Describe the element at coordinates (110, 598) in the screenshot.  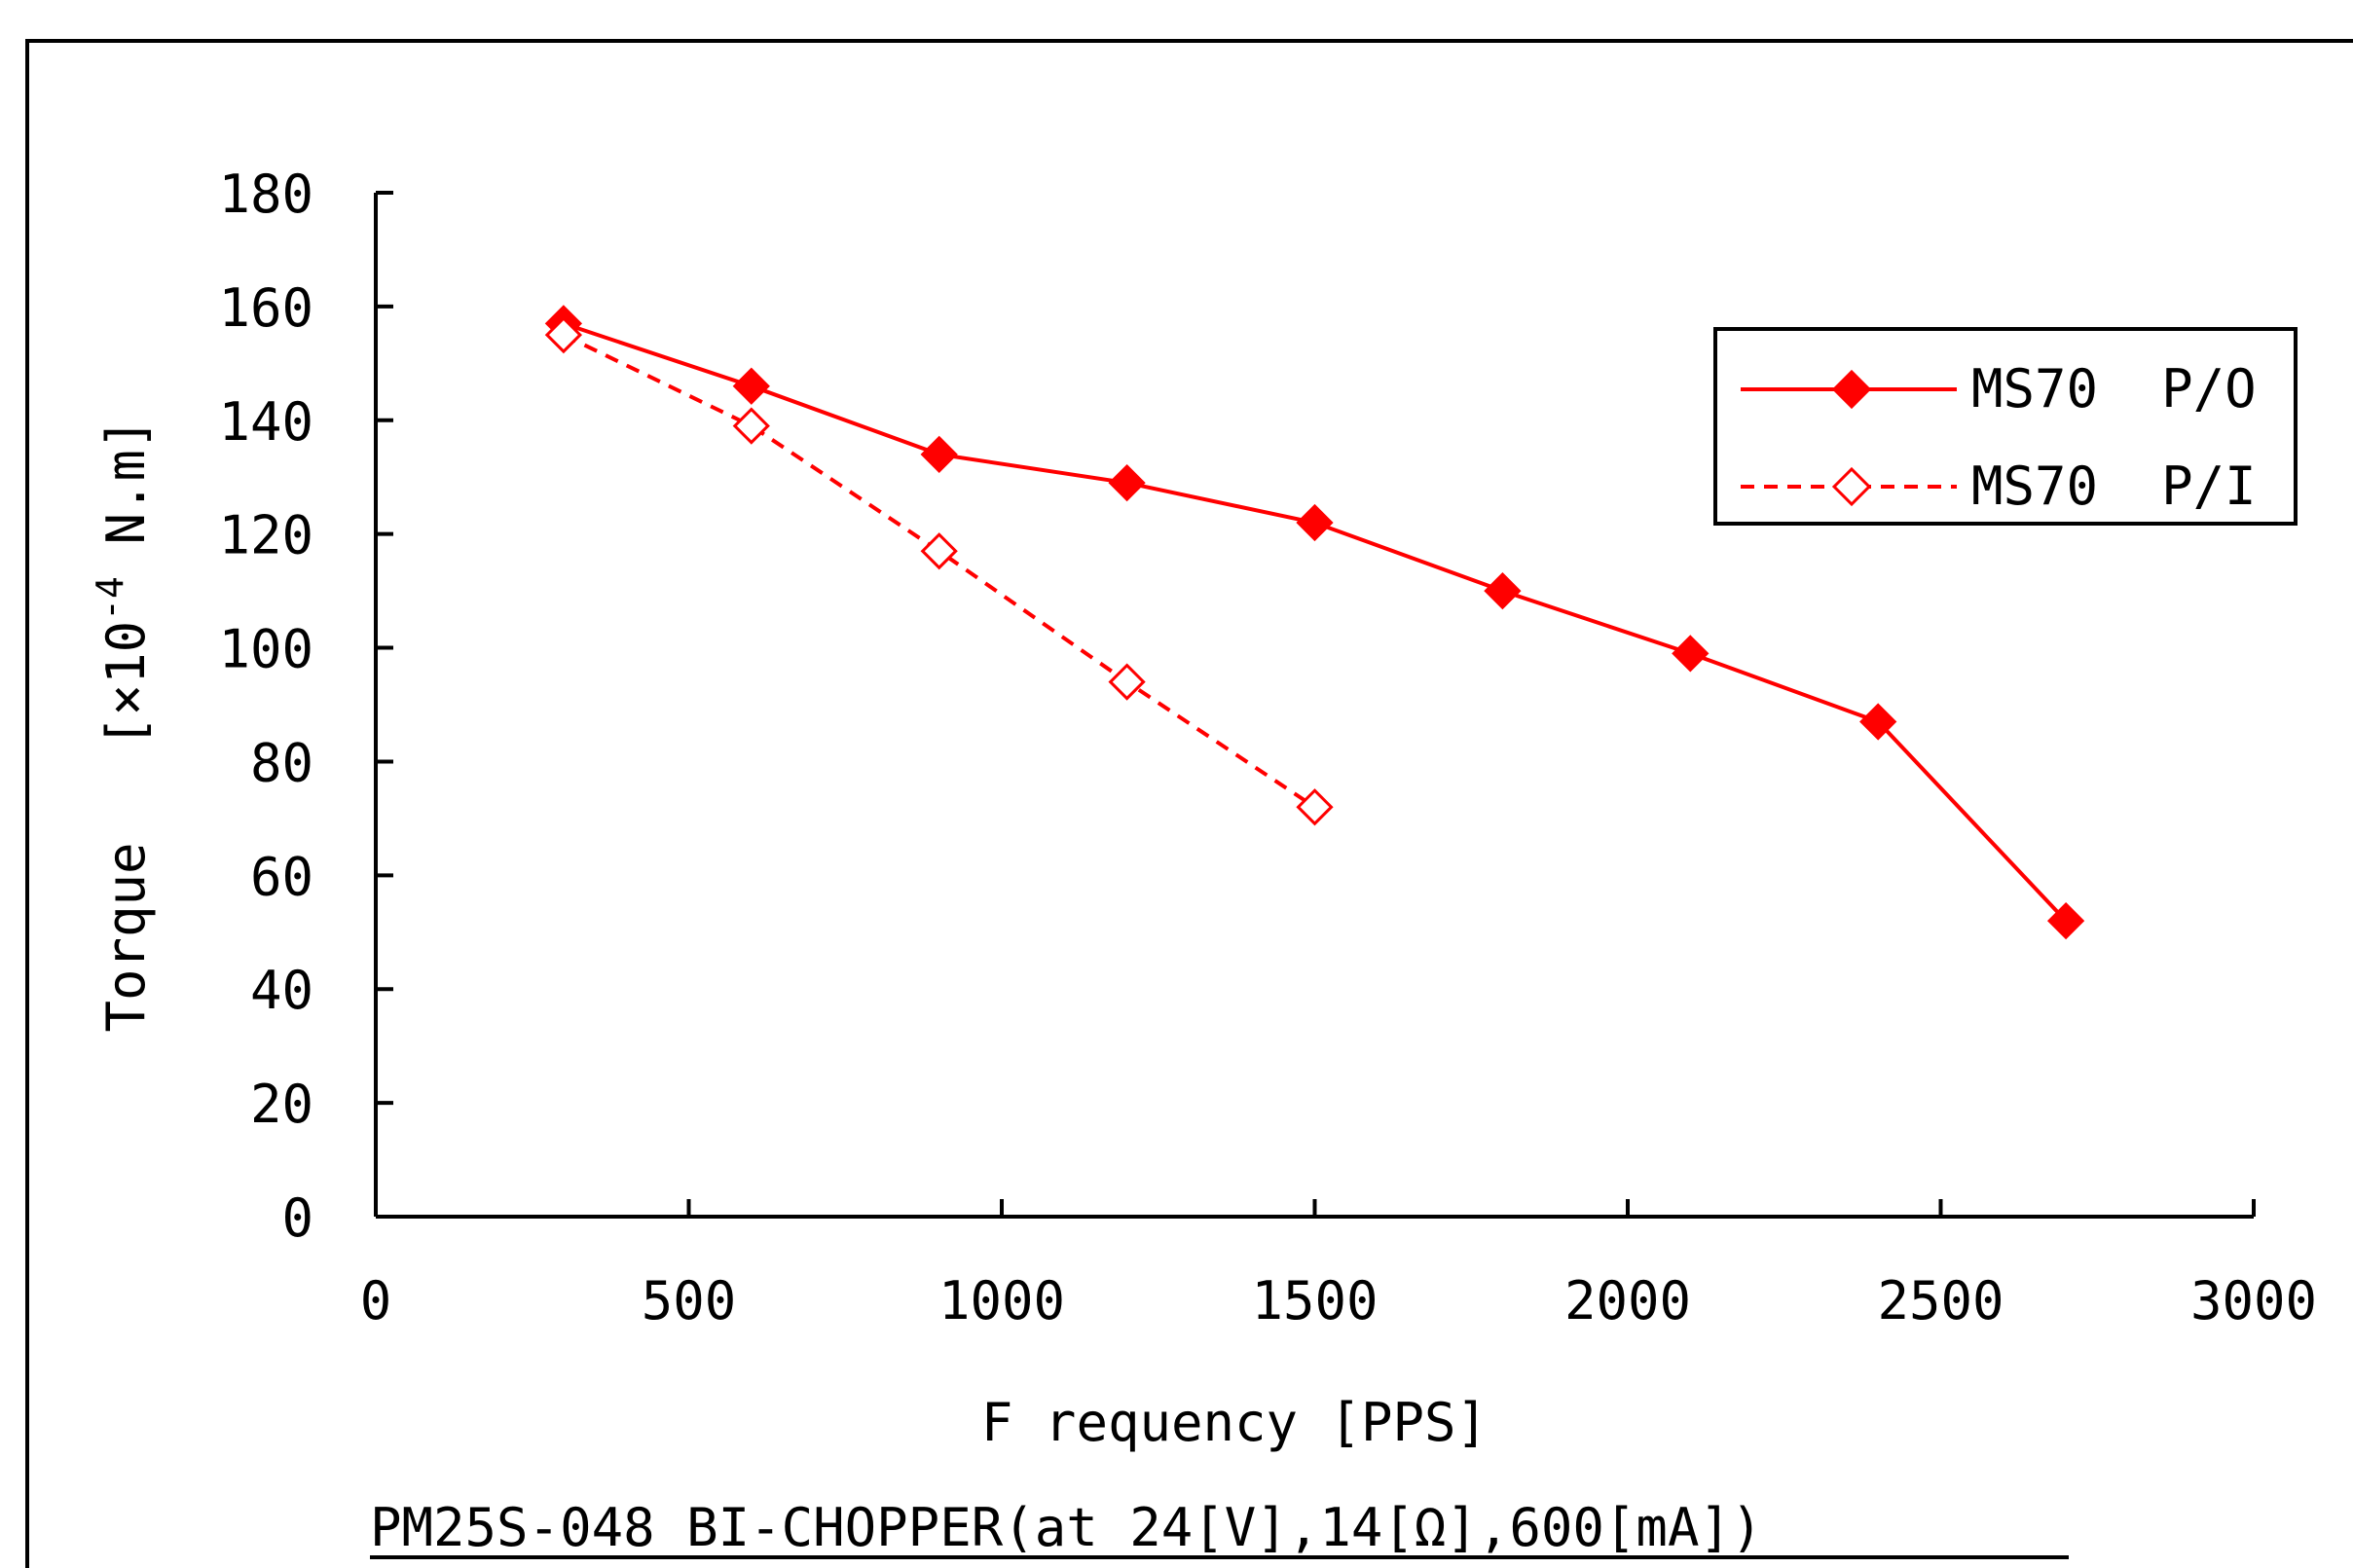
I see `y-axis-title-exponent: -4` at that location.